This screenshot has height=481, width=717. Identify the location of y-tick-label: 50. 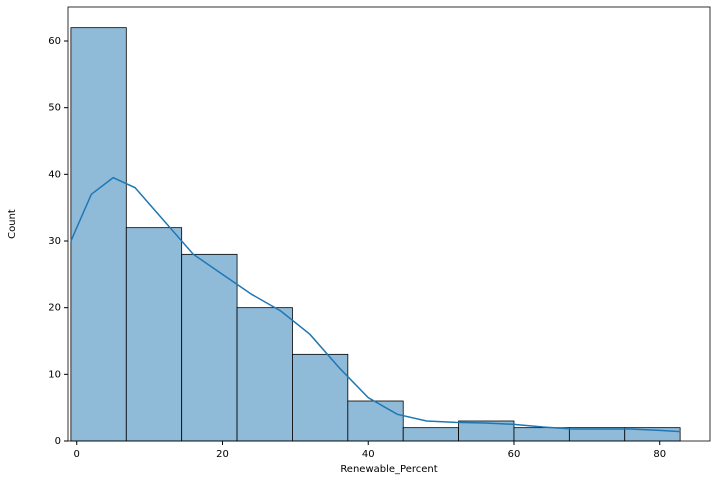
(54, 108).